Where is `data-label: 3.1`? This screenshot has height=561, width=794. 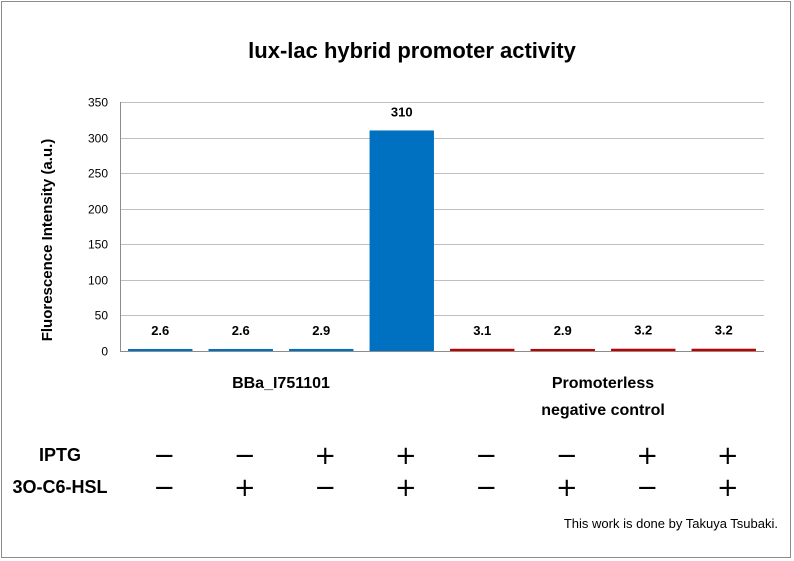
data-label: 3.1 is located at coordinates (482, 330).